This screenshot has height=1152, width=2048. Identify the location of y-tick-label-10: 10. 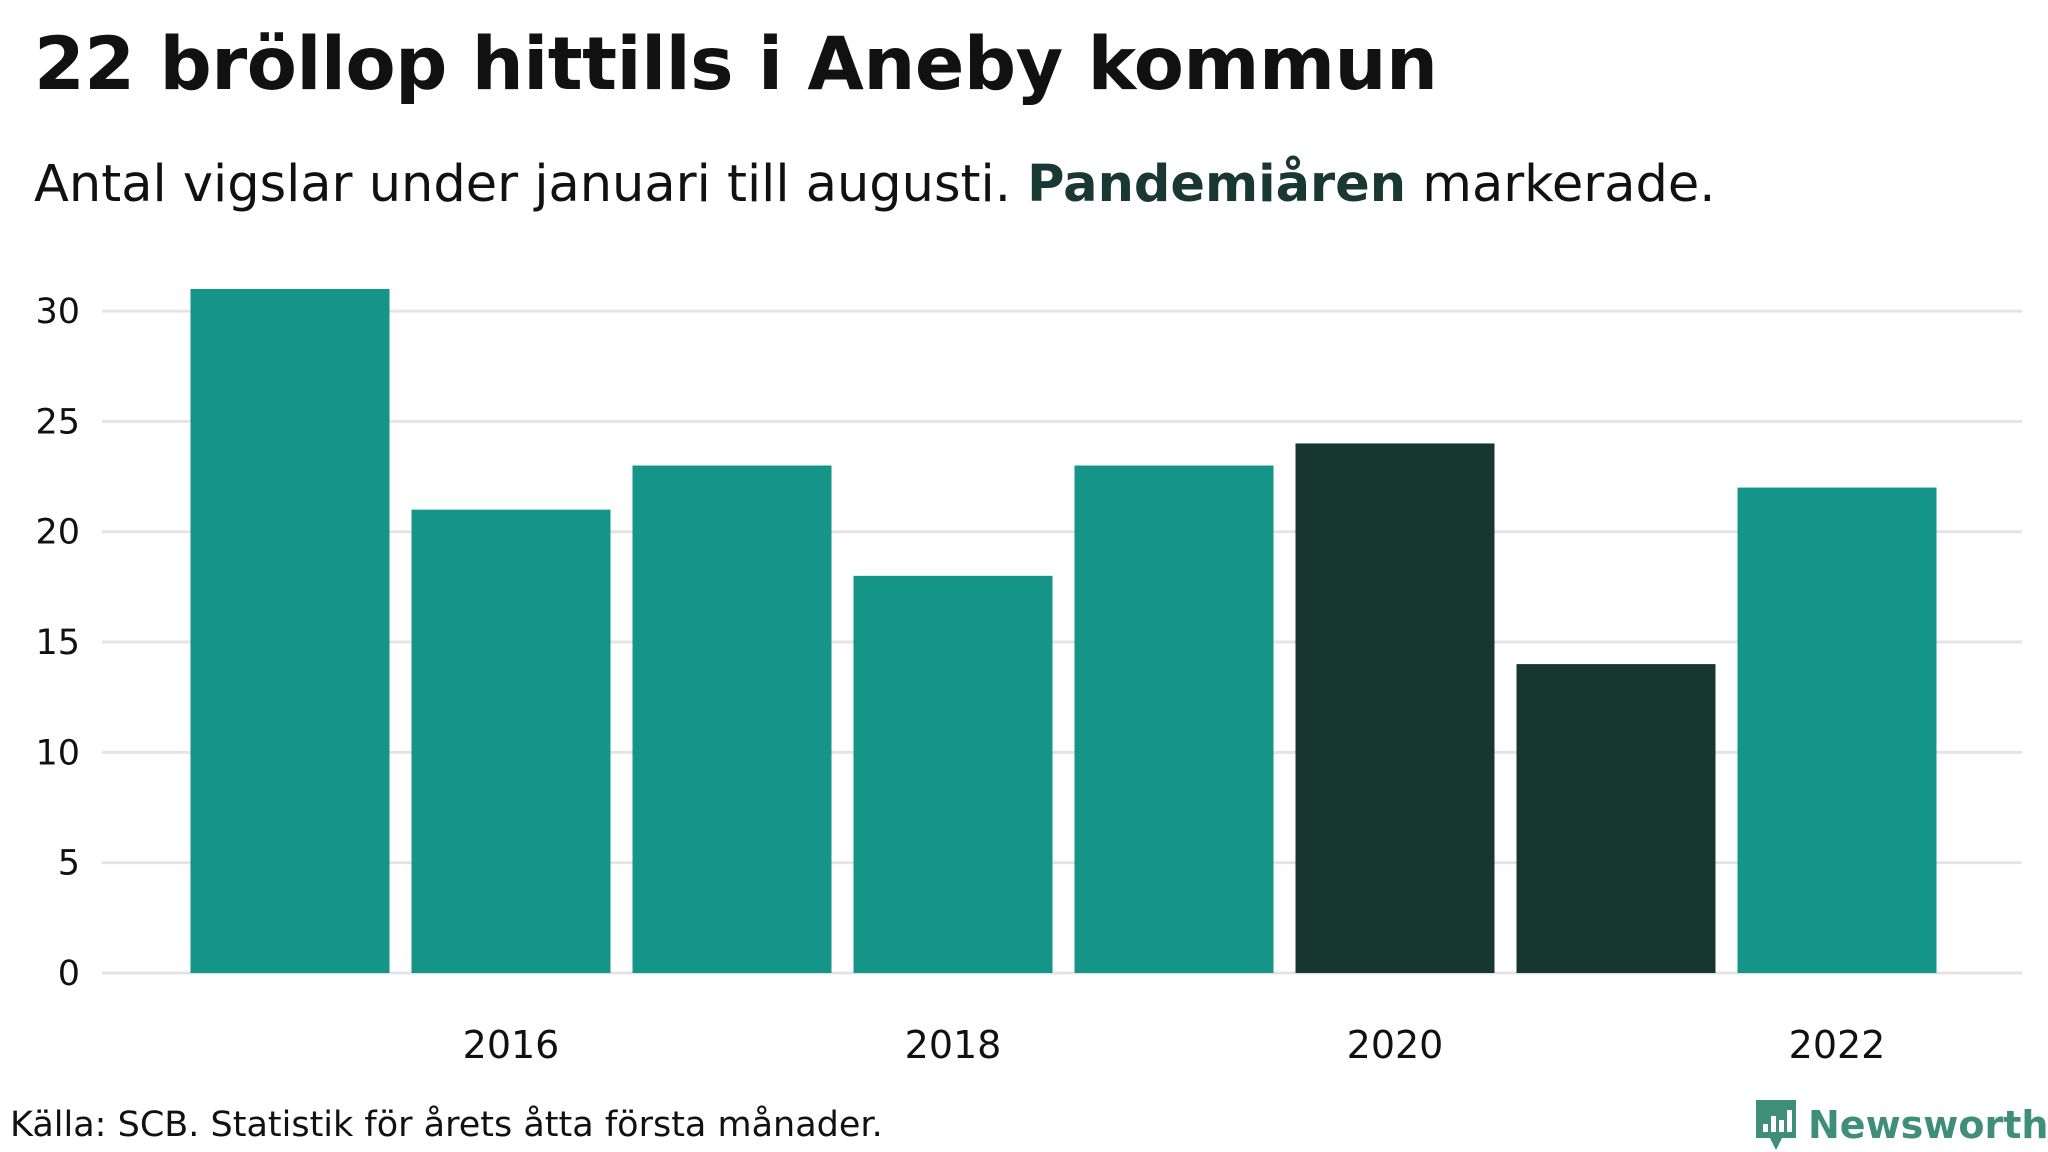
(57, 753).